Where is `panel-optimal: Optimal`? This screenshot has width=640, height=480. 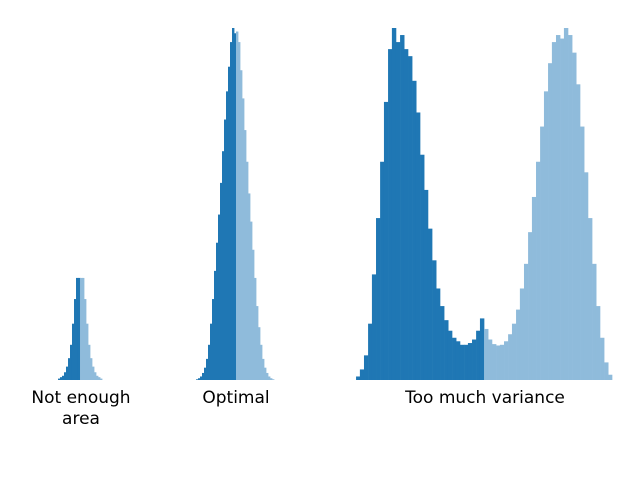 panel-optimal: Optimal is located at coordinates (235, 218).